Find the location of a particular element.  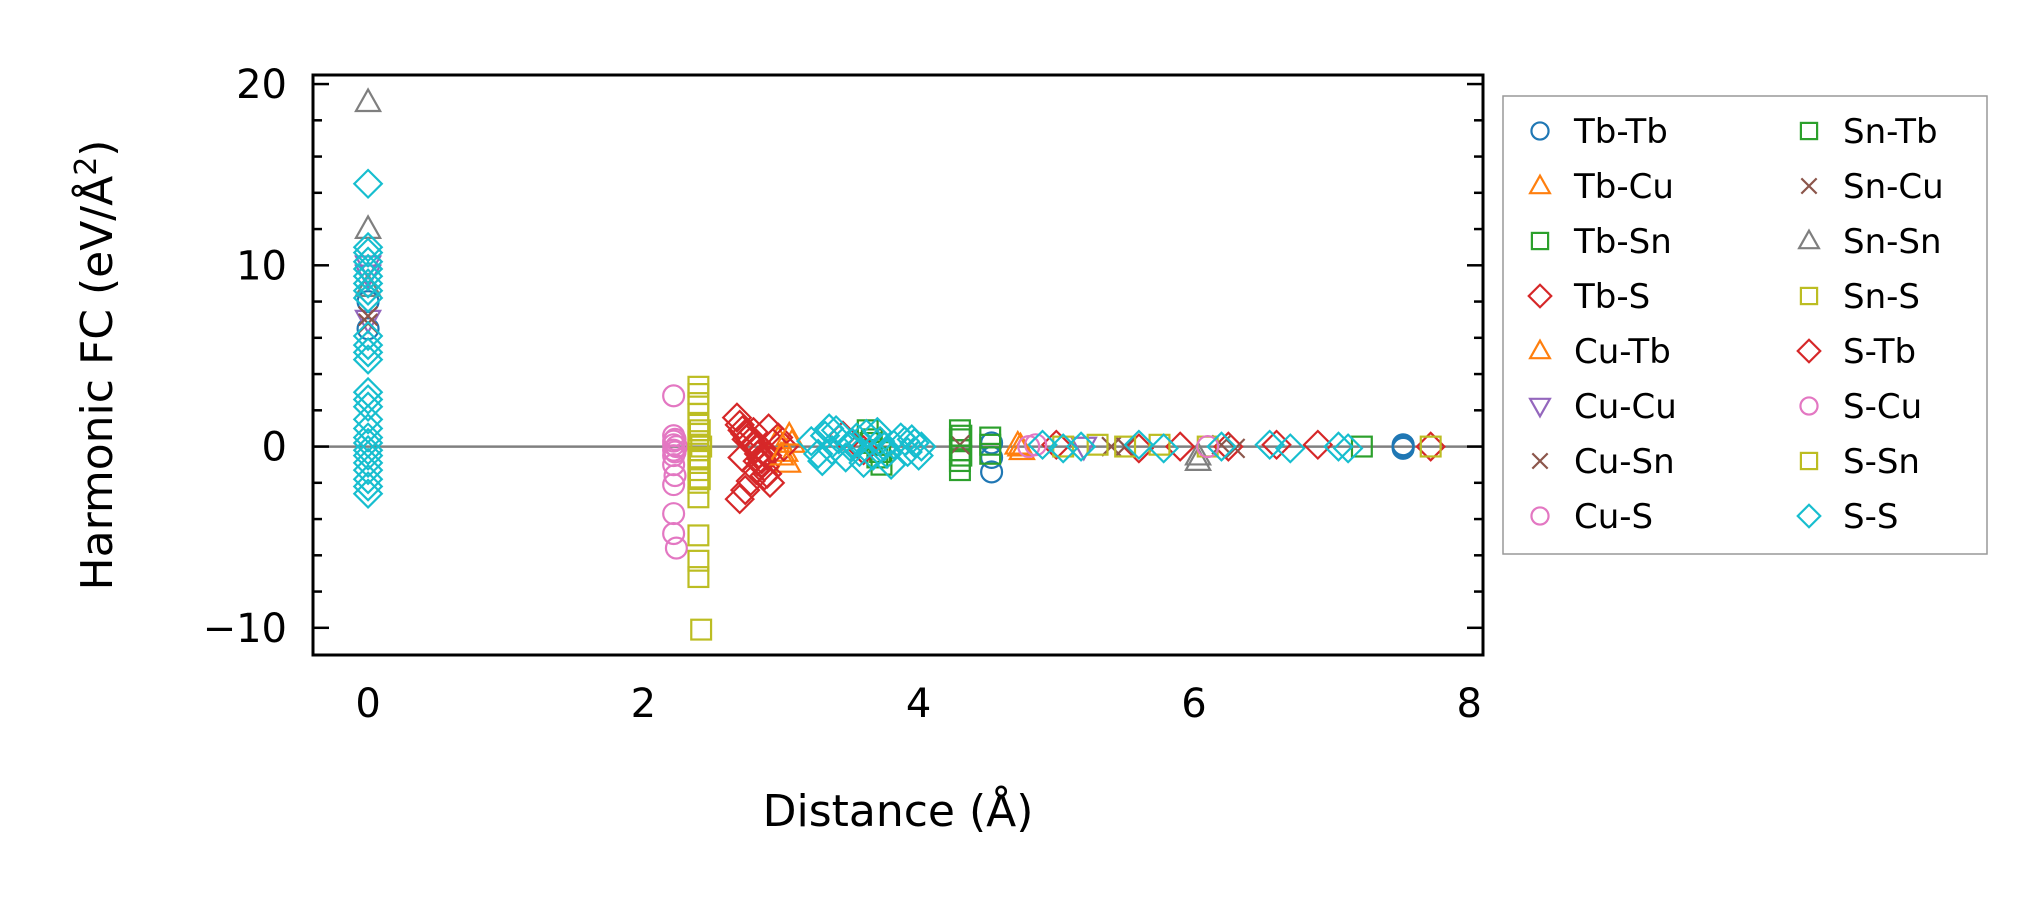

legend-entry-cu-s: Cu-S is located at coordinates (1591, 517).